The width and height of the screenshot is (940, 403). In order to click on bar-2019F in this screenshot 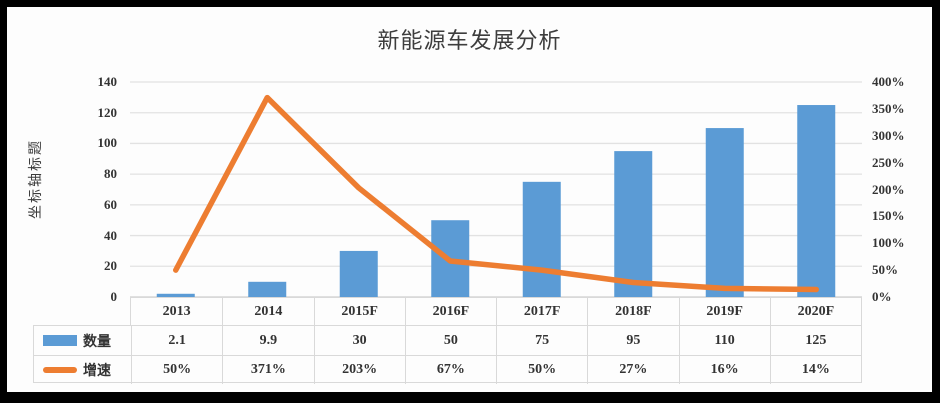, I will do `click(724, 212)`.